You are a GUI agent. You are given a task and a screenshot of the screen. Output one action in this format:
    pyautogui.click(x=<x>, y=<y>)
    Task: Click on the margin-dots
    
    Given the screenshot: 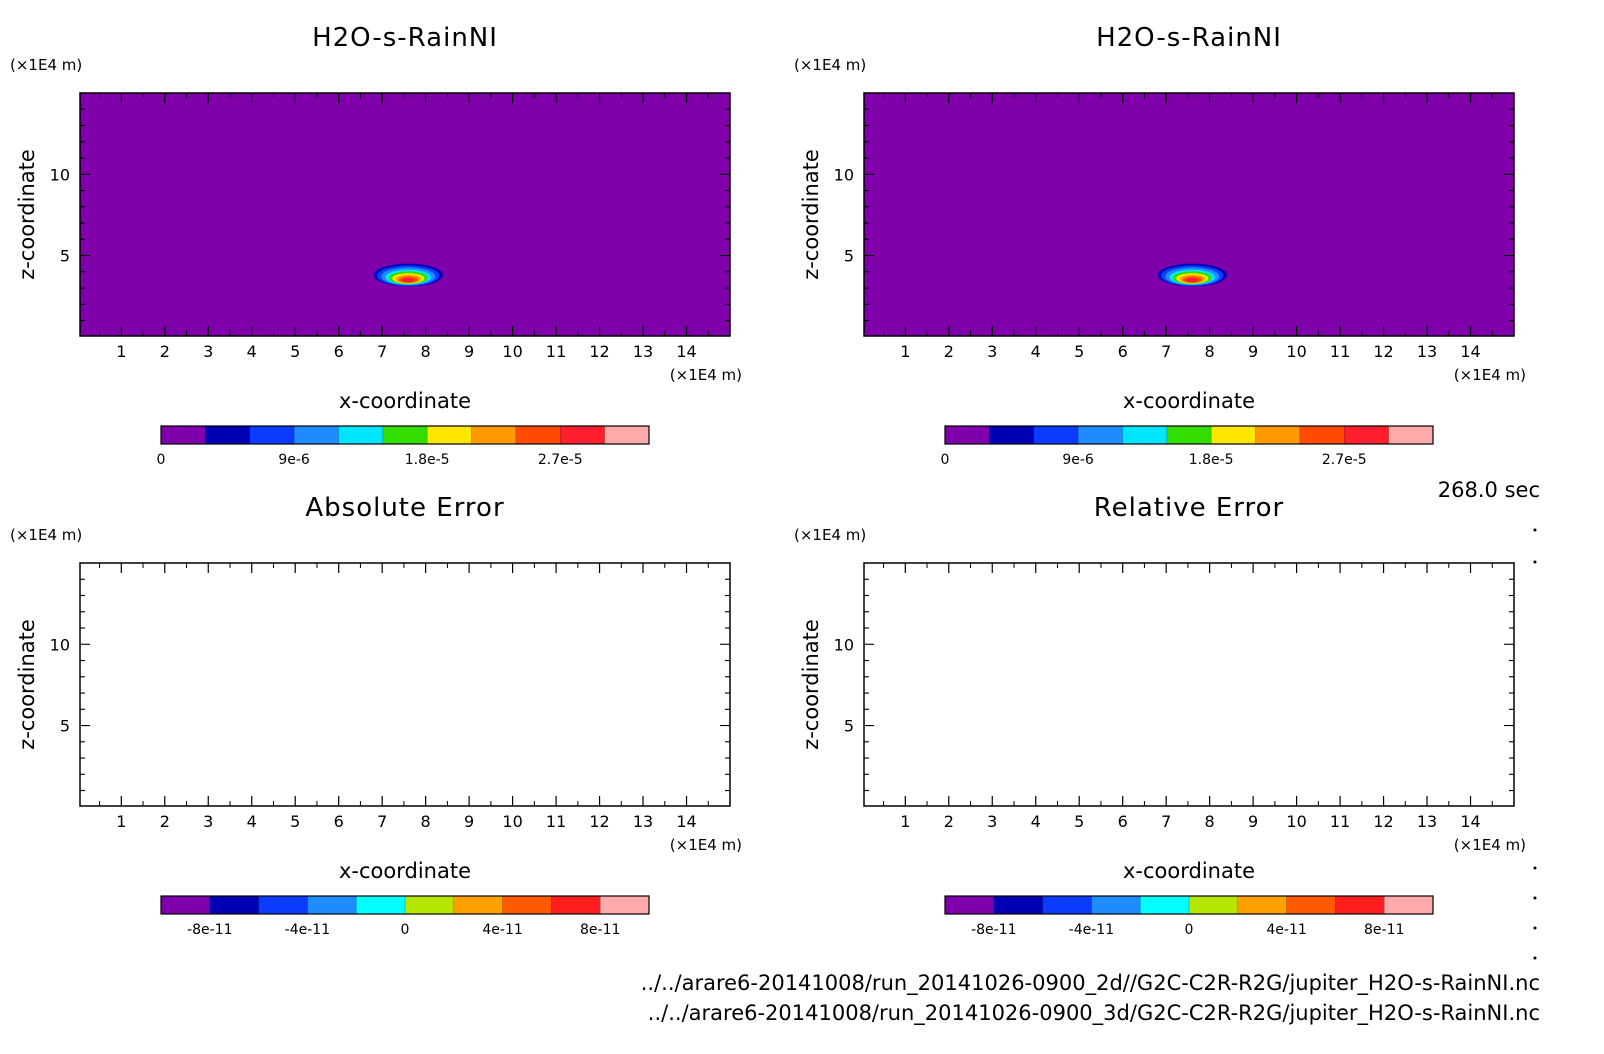 What is the action you would take?
    pyautogui.click(x=1535, y=744)
    